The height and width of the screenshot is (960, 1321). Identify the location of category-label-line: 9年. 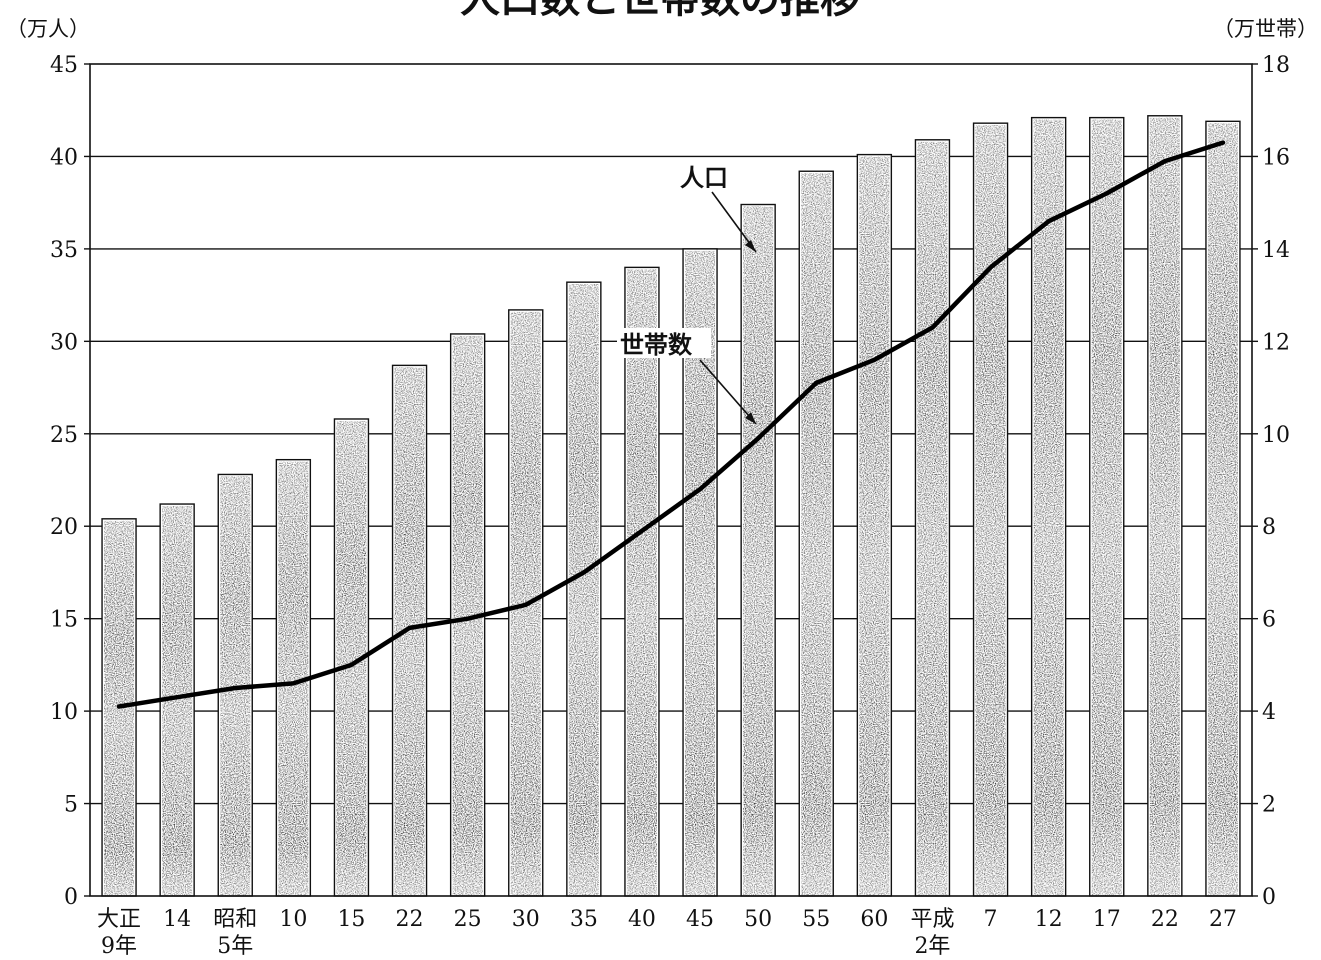
(119, 946).